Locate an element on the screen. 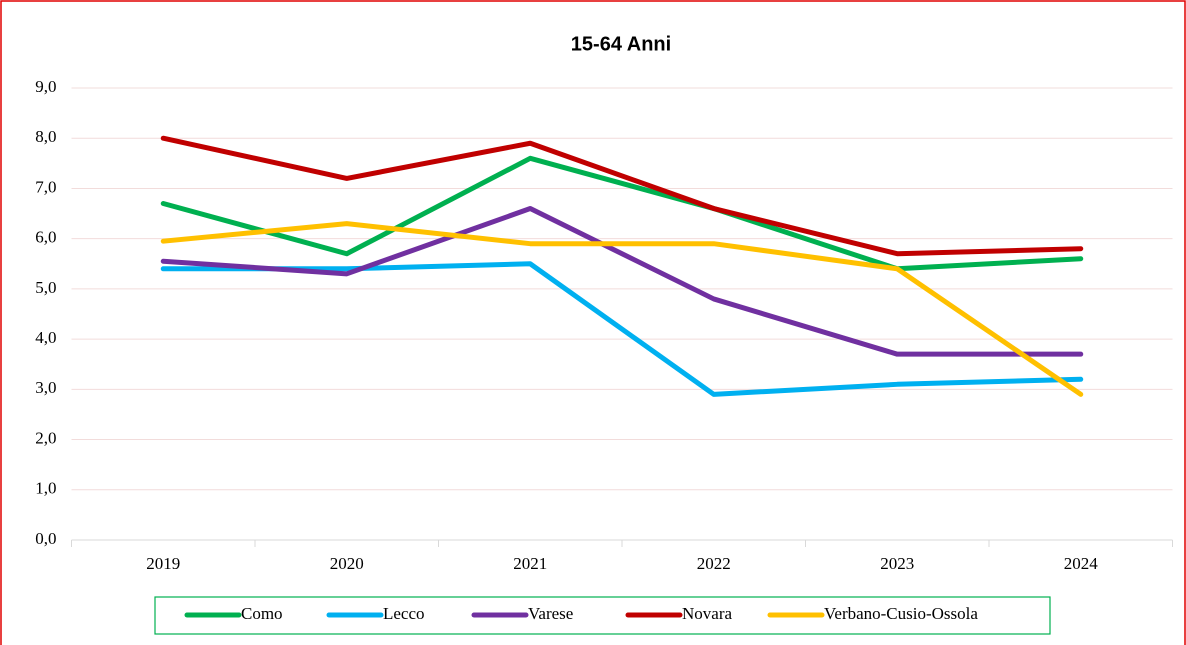 The image size is (1186, 645). x-tick-label: 2022 is located at coordinates (714, 563).